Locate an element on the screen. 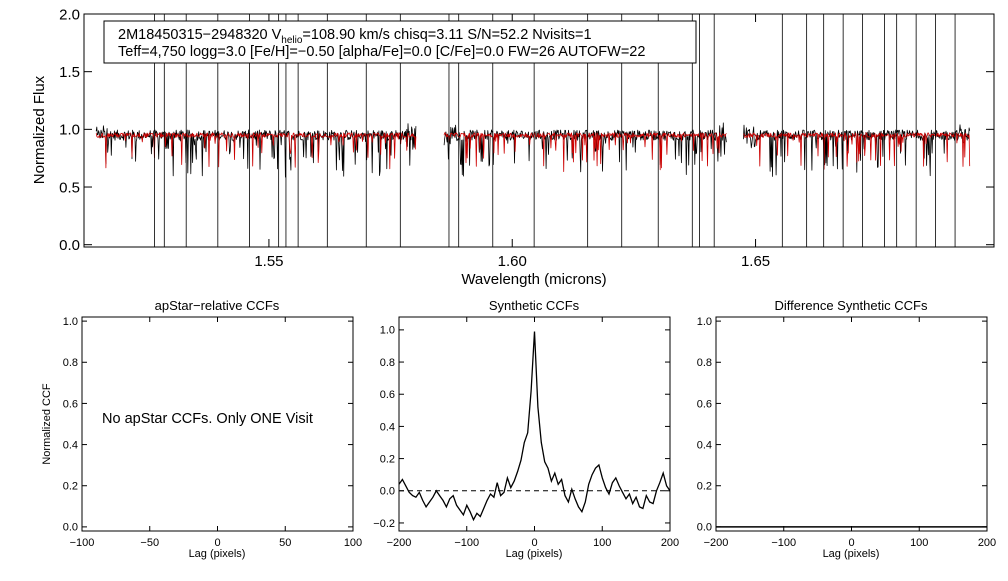 This screenshot has width=1008, height=581. x-tick-label: 1.55 is located at coordinates (268, 261).